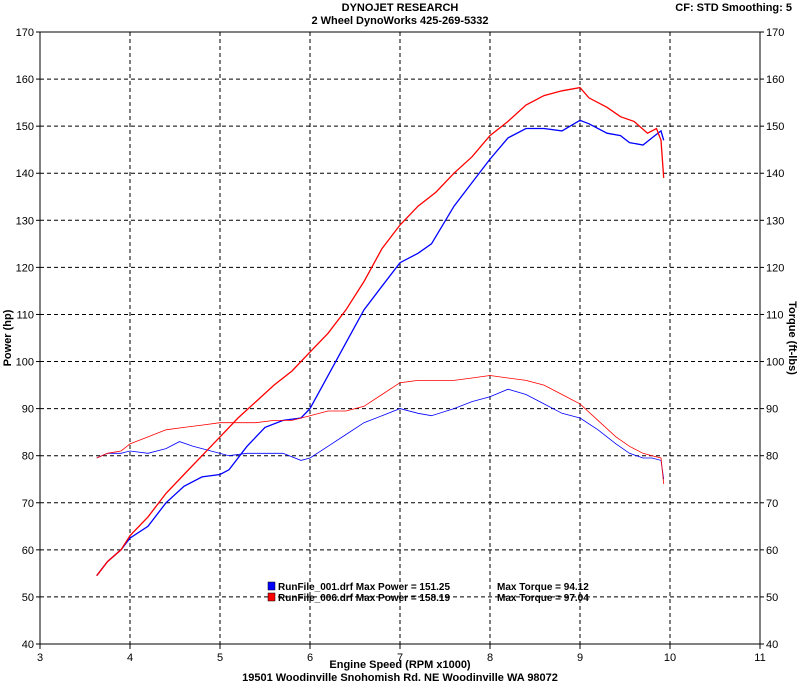 The height and width of the screenshot is (689, 800). I want to click on x-tick-label: 10, so click(670, 658).